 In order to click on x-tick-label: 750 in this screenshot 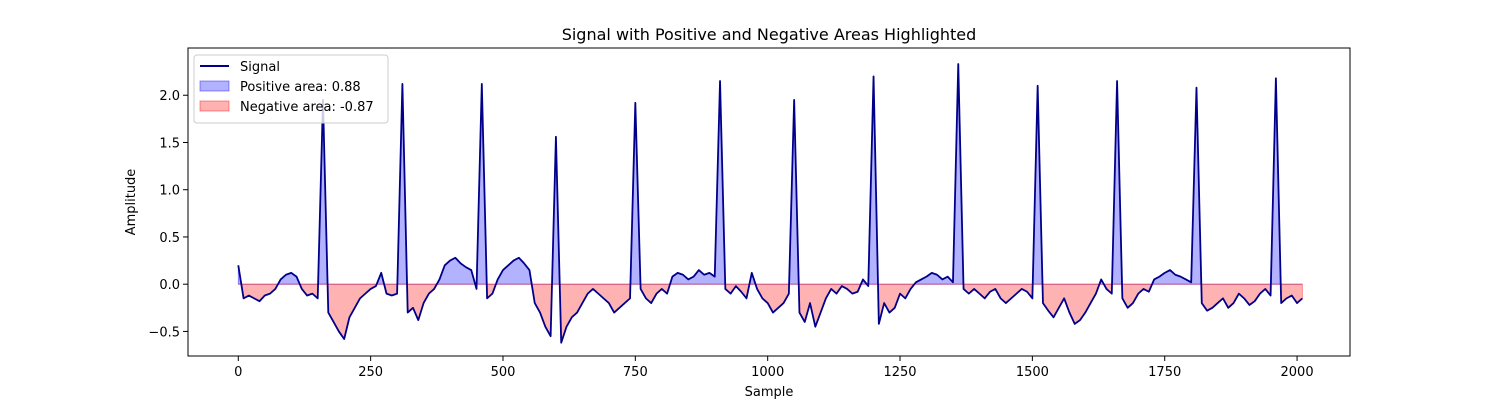, I will do `click(635, 372)`.